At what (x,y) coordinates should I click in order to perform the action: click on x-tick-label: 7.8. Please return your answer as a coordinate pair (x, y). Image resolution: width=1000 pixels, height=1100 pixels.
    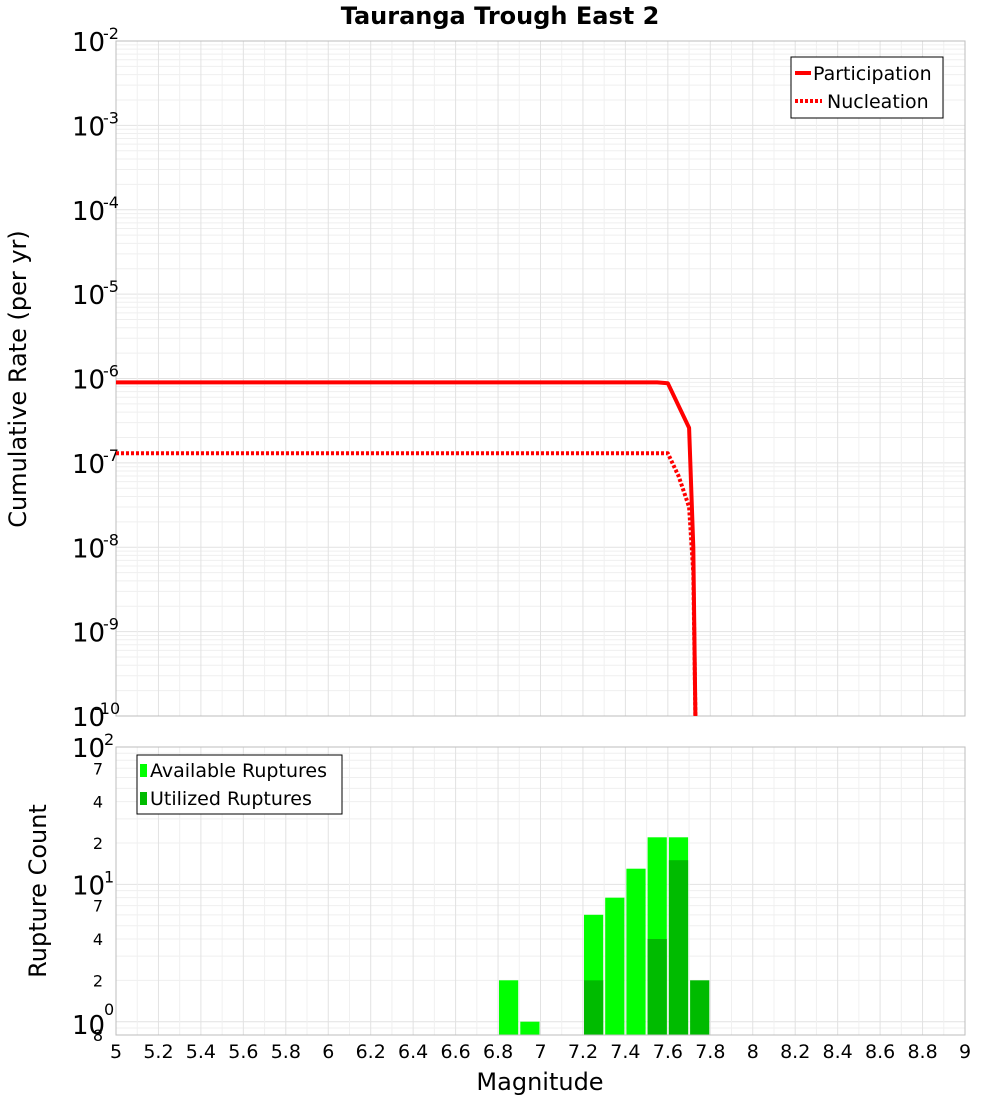
    Looking at the image, I should click on (710, 1052).